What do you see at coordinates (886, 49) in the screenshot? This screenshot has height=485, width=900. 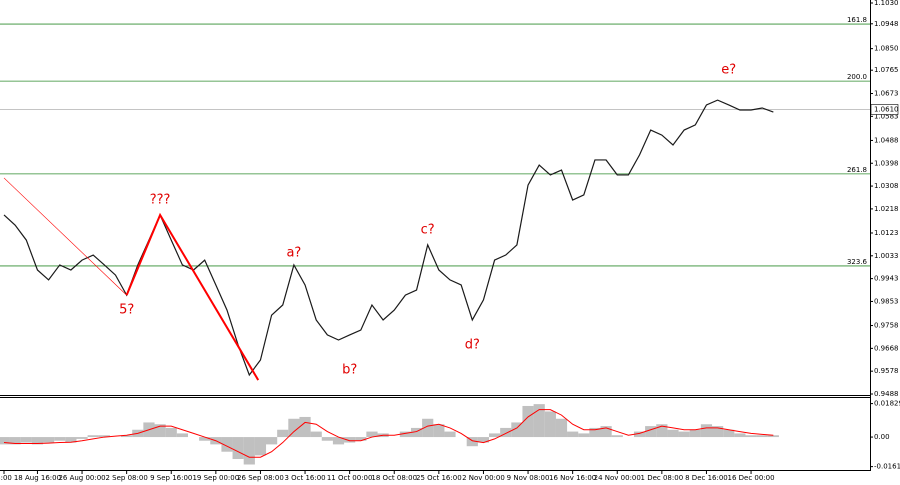 I see `y-tick-label: 1.0850` at bounding box center [886, 49].